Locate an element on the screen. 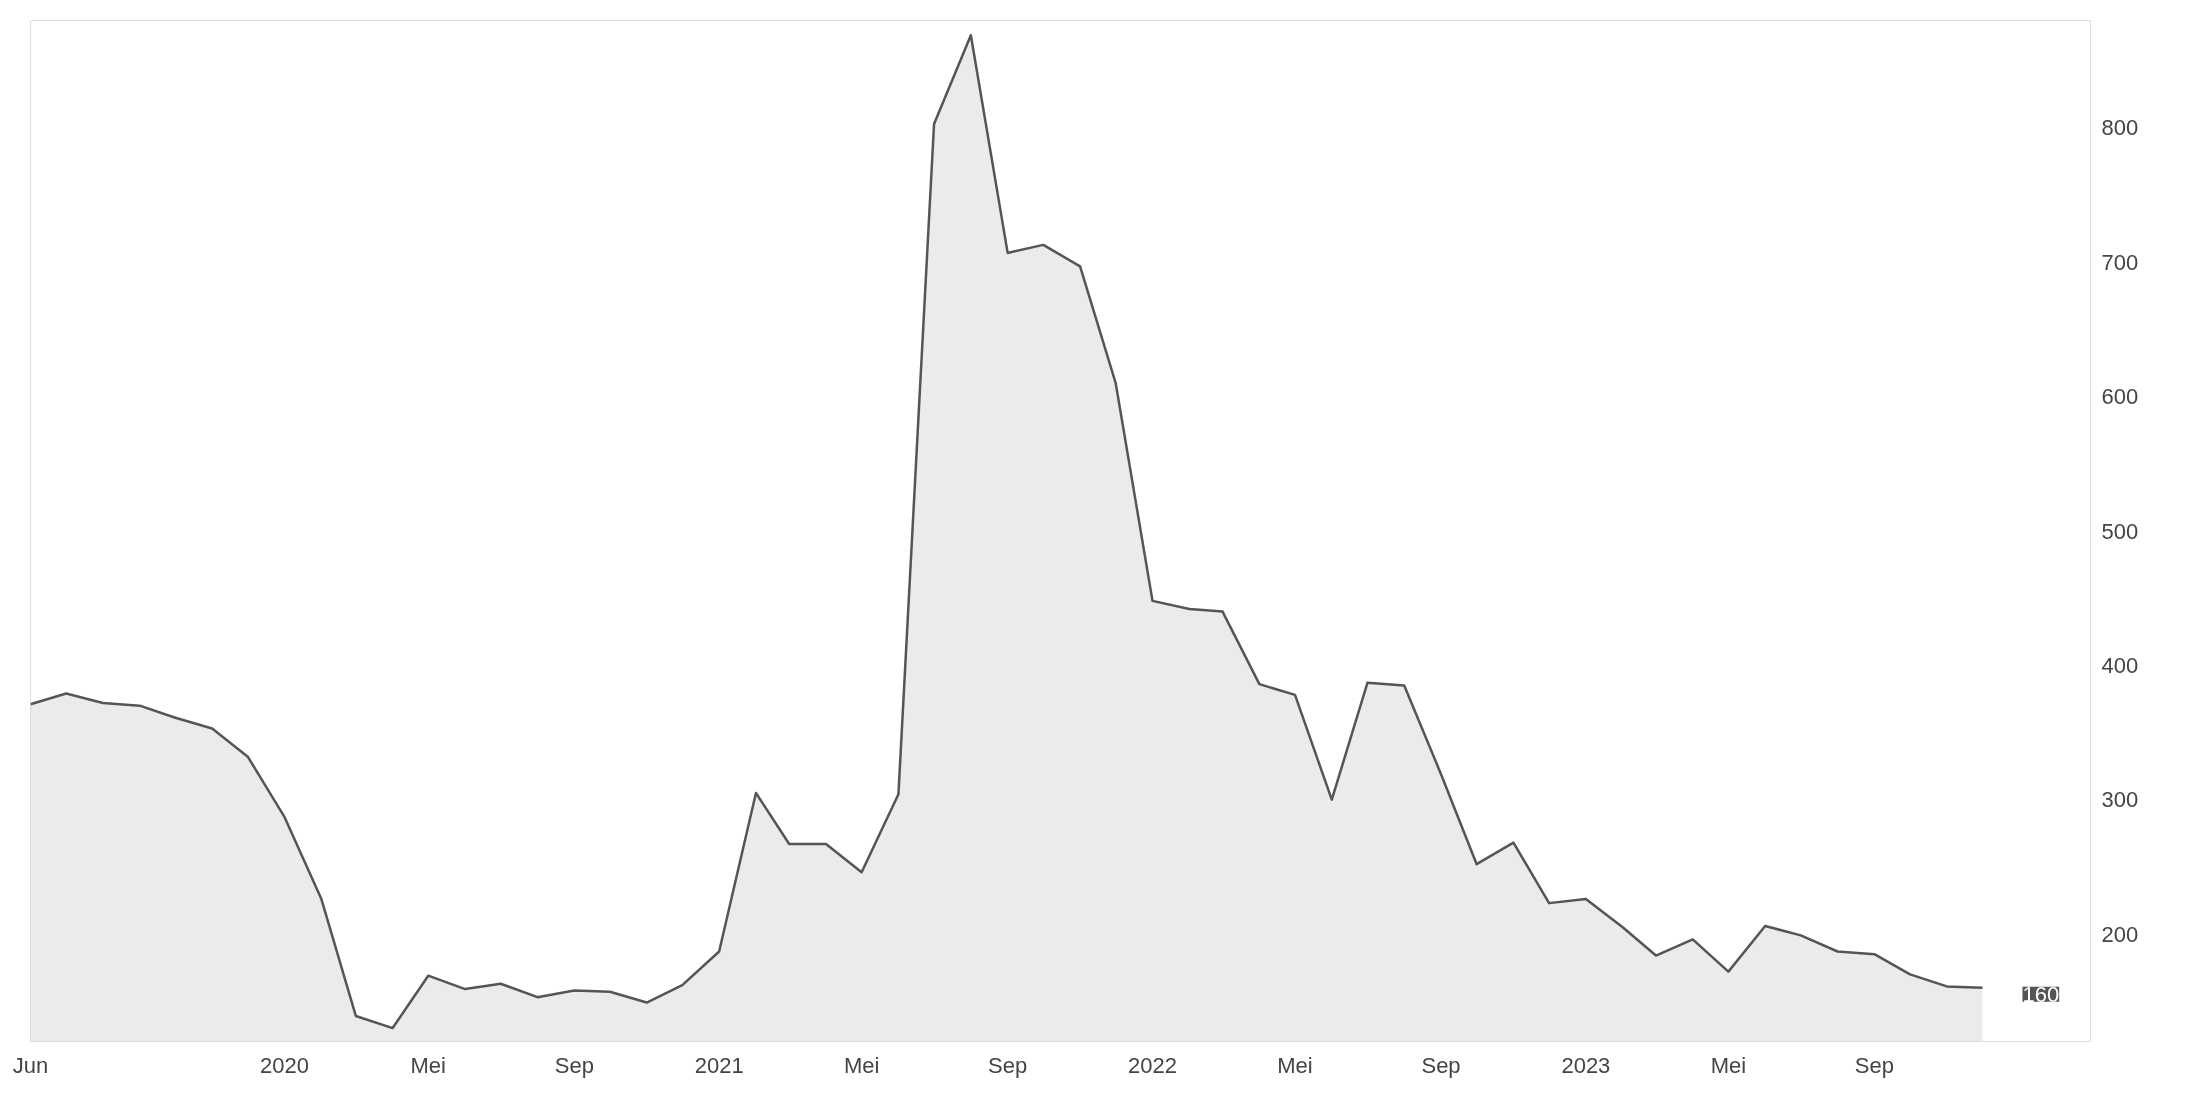 This screenshot has height=1111, width=2208. x-tick-label: 2021 is located at coordinates (719, 1065).